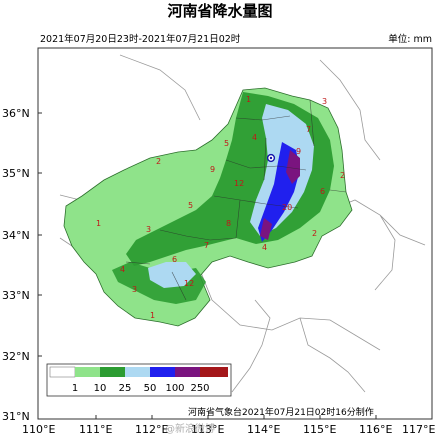 The height and width of the screenshot is (437, 440). Describe the element at coordinates (125, 388) in the screenshot. I see `legend-label: 25` at that location.